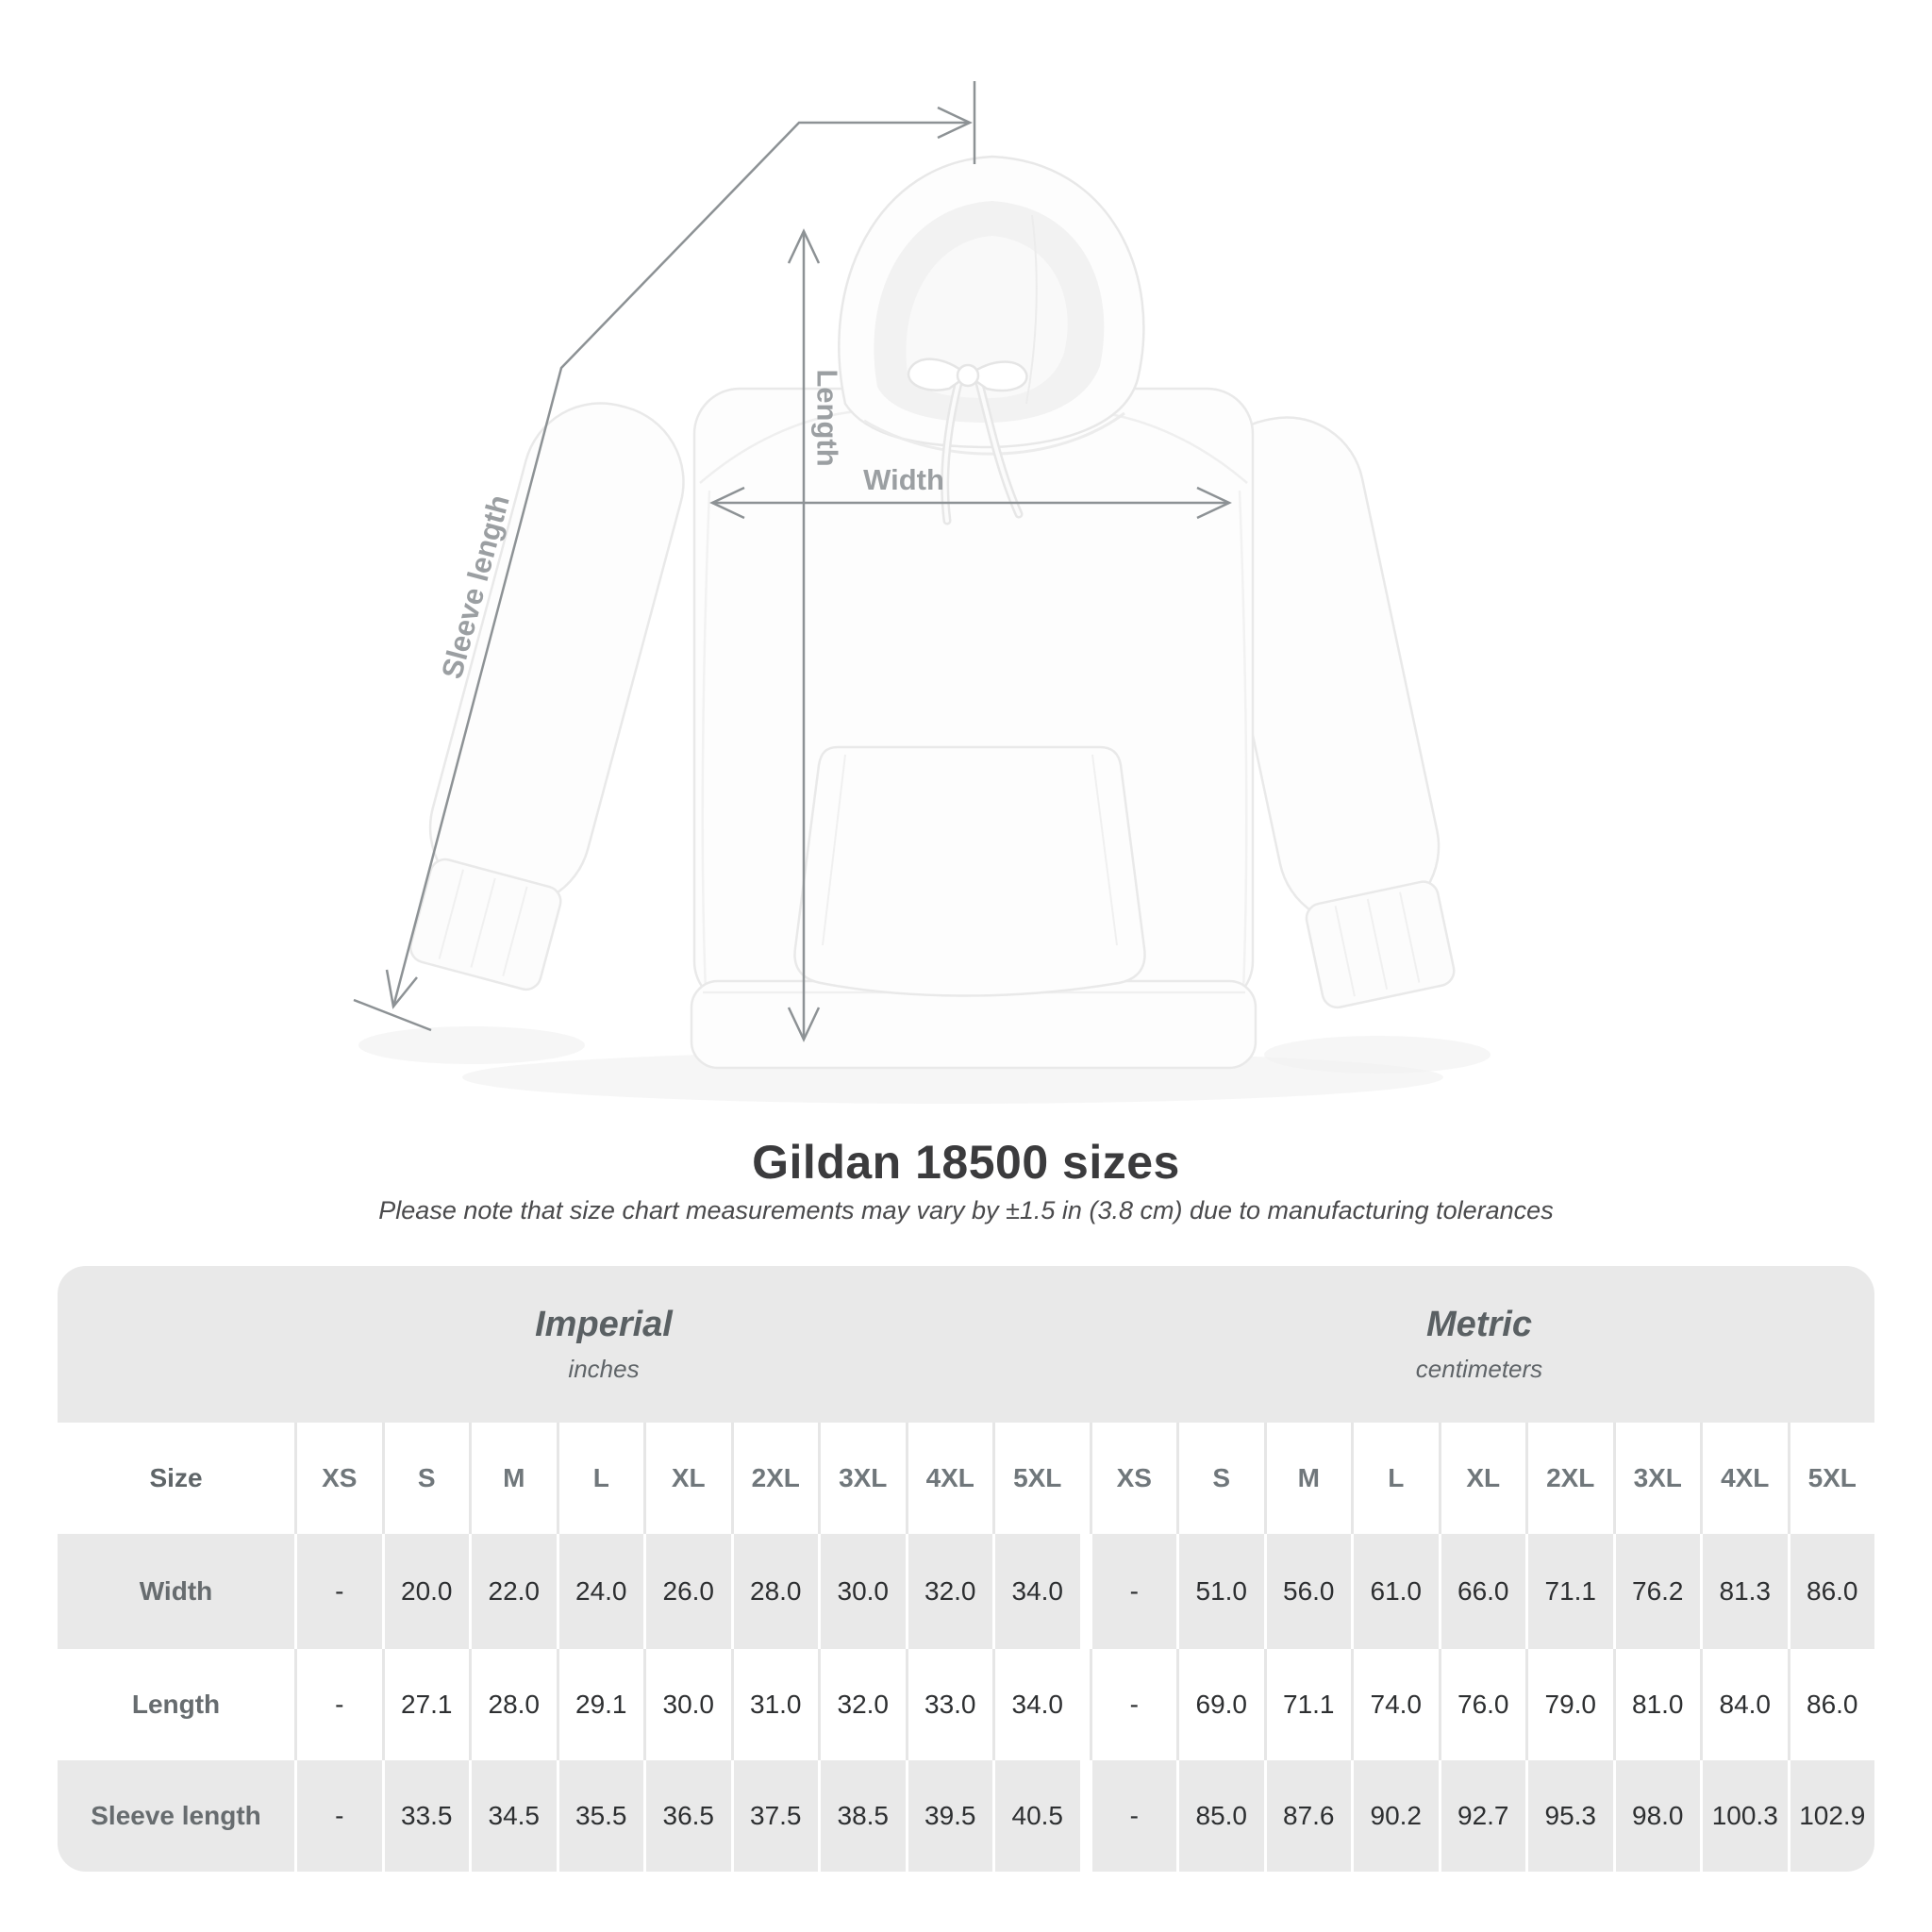  What do you see at coordinates (828, 418) in the screenshot?
I see `length-label: Length` at bounding box center [828, 418].